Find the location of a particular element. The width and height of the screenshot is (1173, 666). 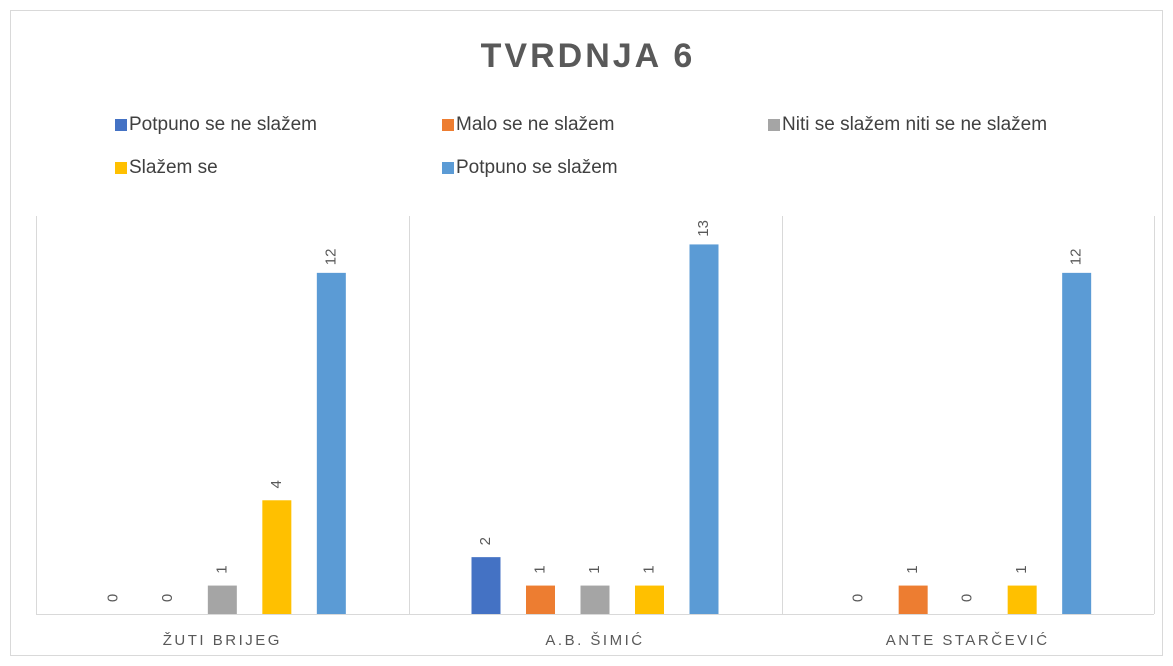

x-tick-label: ŽUTI BRIJEG is located at coordinates (222, 640).